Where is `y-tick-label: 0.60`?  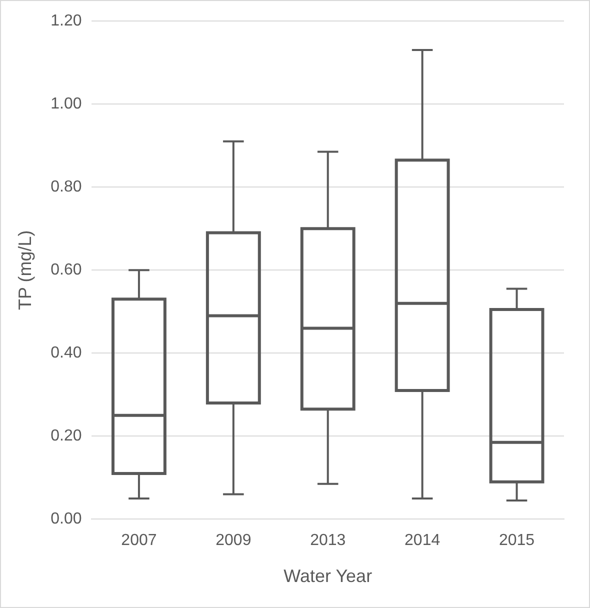 y-tick-label: 0.60 is located at coordinates (66, 270).